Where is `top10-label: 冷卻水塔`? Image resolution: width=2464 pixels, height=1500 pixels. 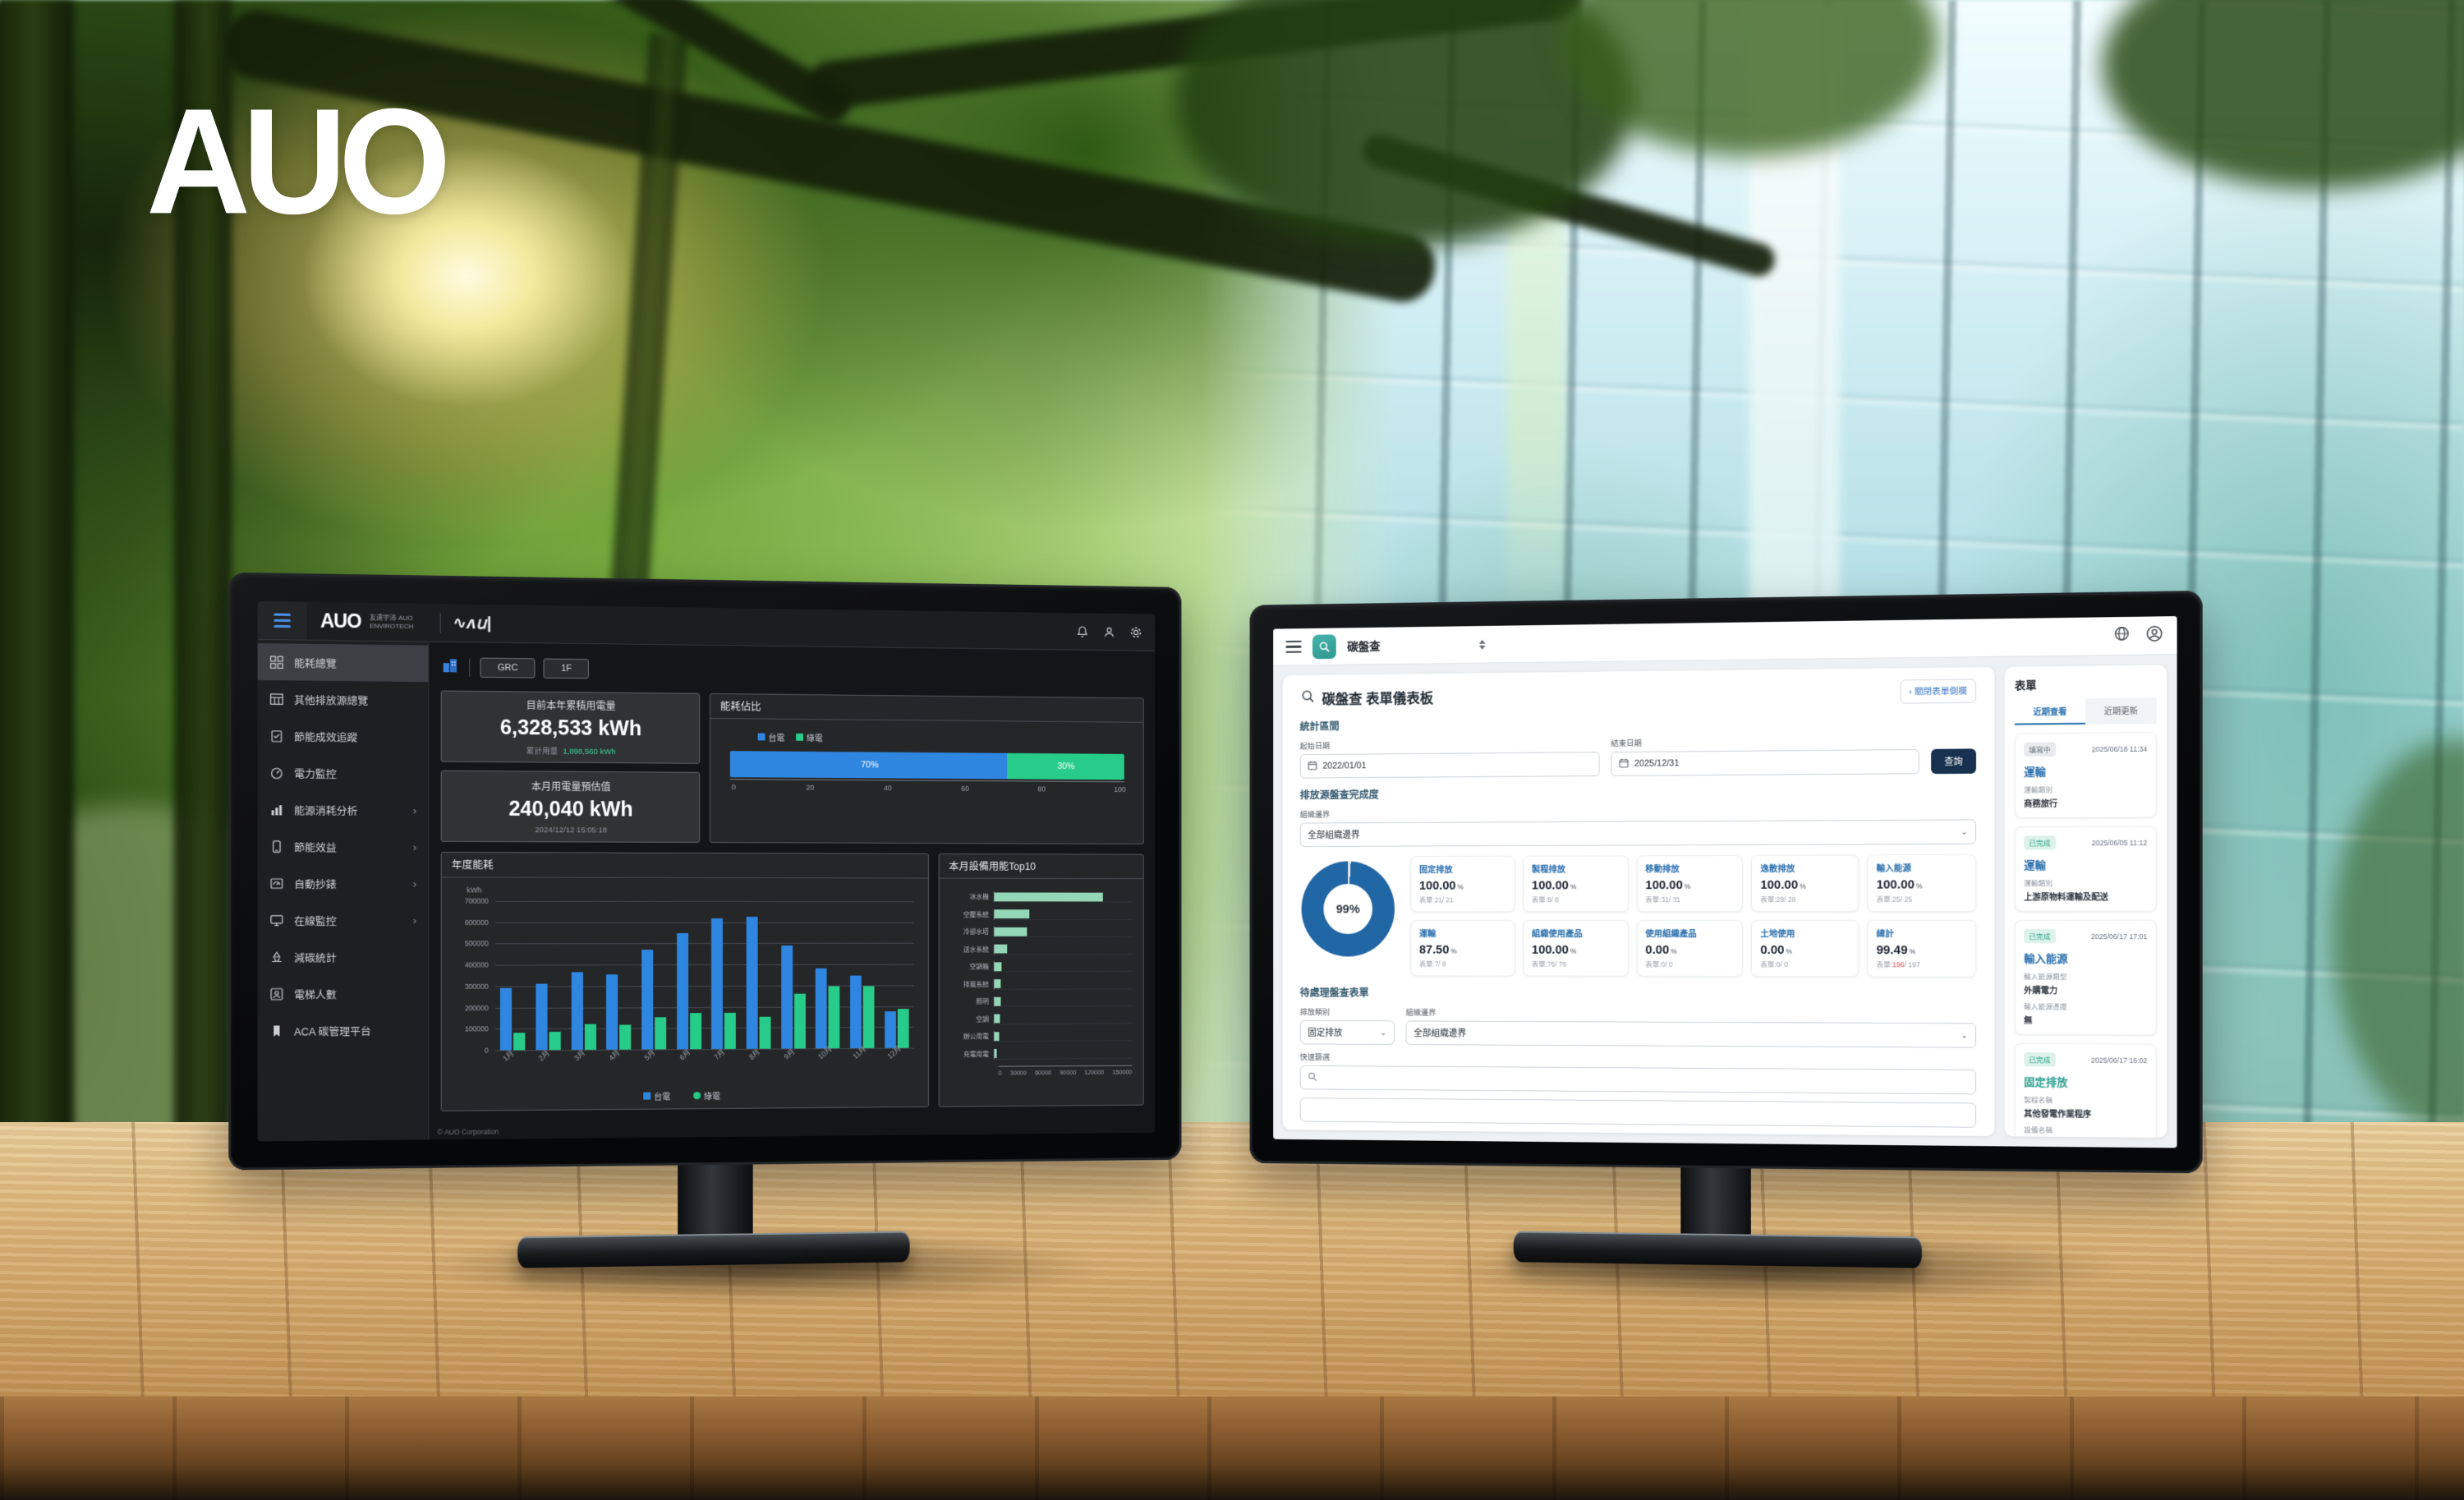
top10-label: 冷卻水塔 is located at coordinates (976, 932).